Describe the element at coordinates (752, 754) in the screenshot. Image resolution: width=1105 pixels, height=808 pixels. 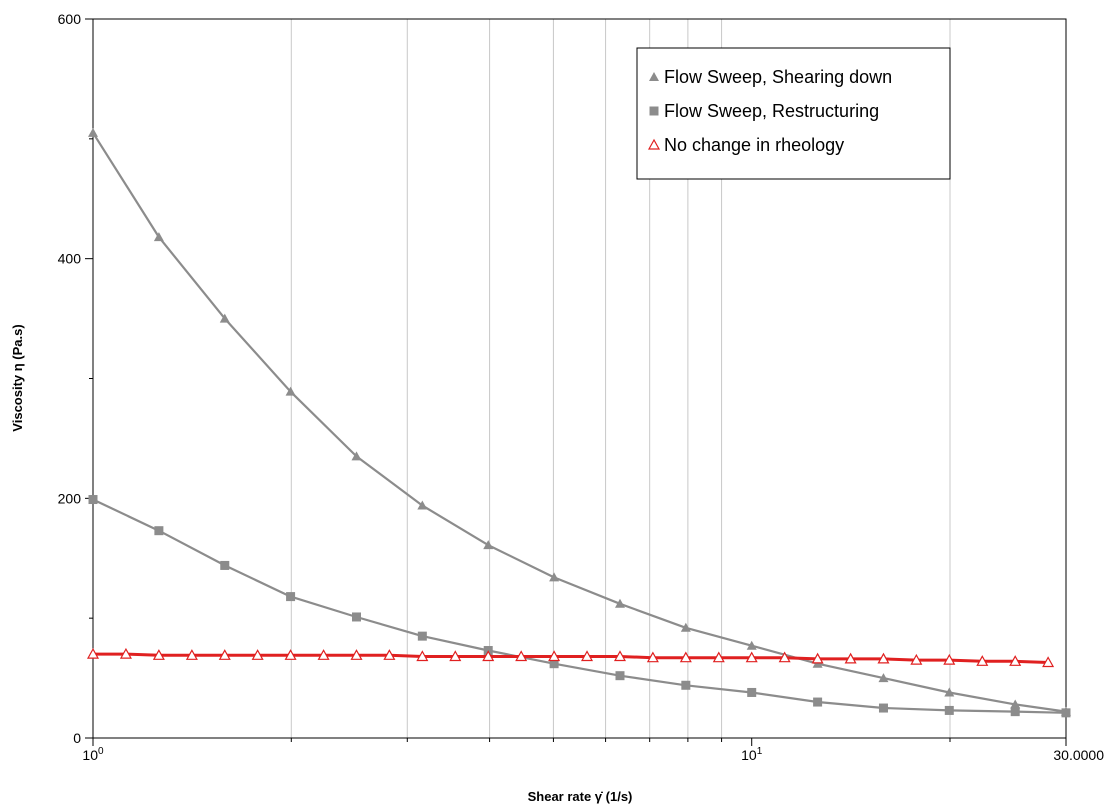
I see `x-tick-label: 10¹` at that location.